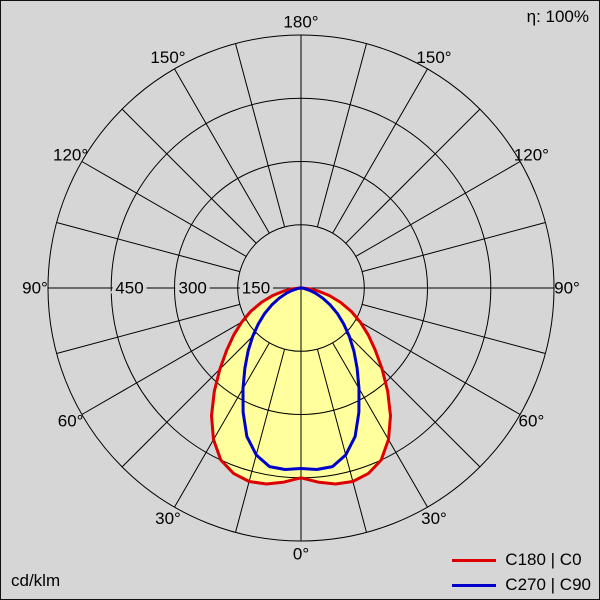  What do you see at coordinates (548, 584) in the screenshot?
I see `legend-label-c270-c90: C270 | C90` at bounding box center [548, 584].